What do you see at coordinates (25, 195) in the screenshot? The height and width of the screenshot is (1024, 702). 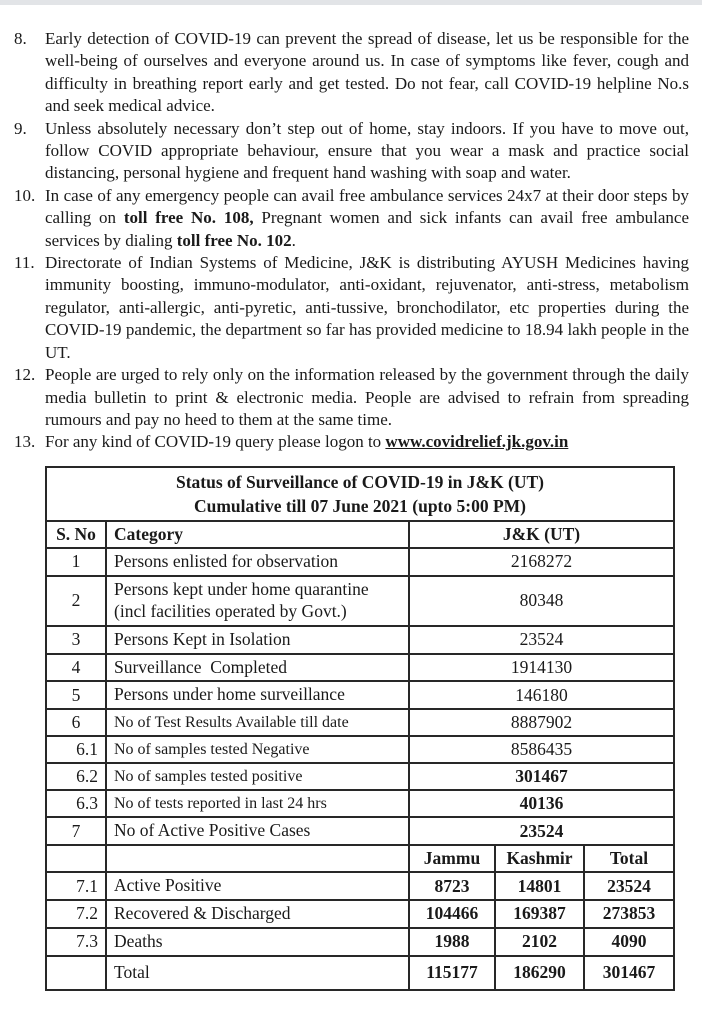 I see `list-item-number: 10.` at bounding box center [25, 195].